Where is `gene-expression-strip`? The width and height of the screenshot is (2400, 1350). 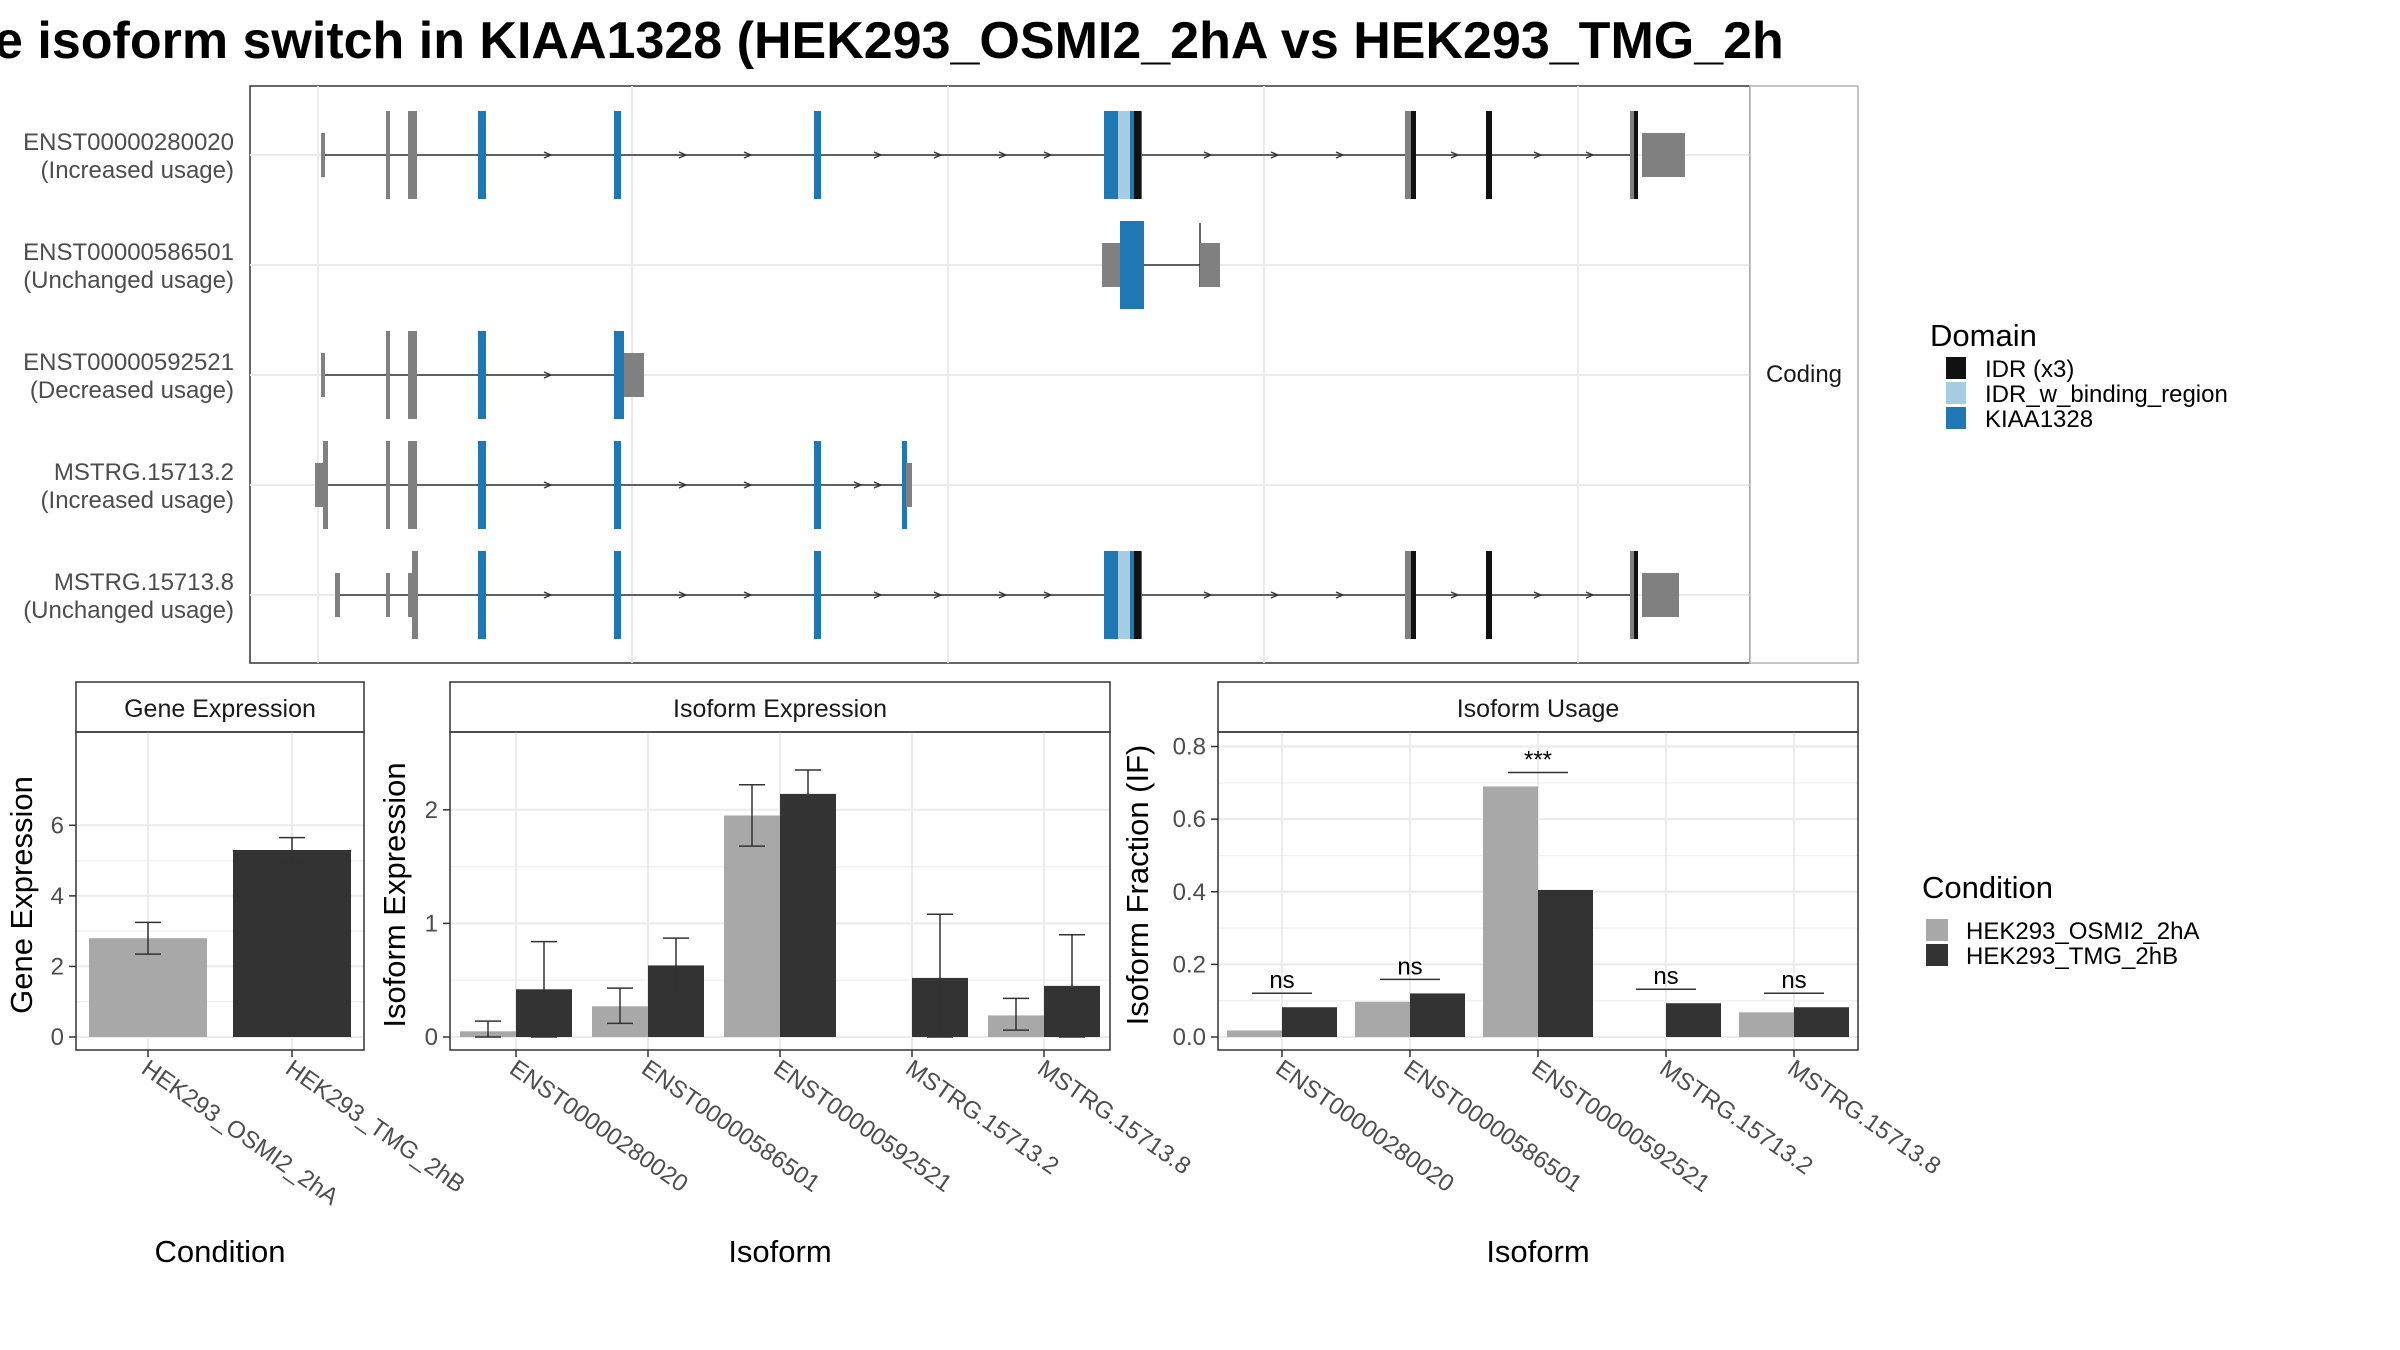
gene-expression-strip is located at coordinates (220, 707).